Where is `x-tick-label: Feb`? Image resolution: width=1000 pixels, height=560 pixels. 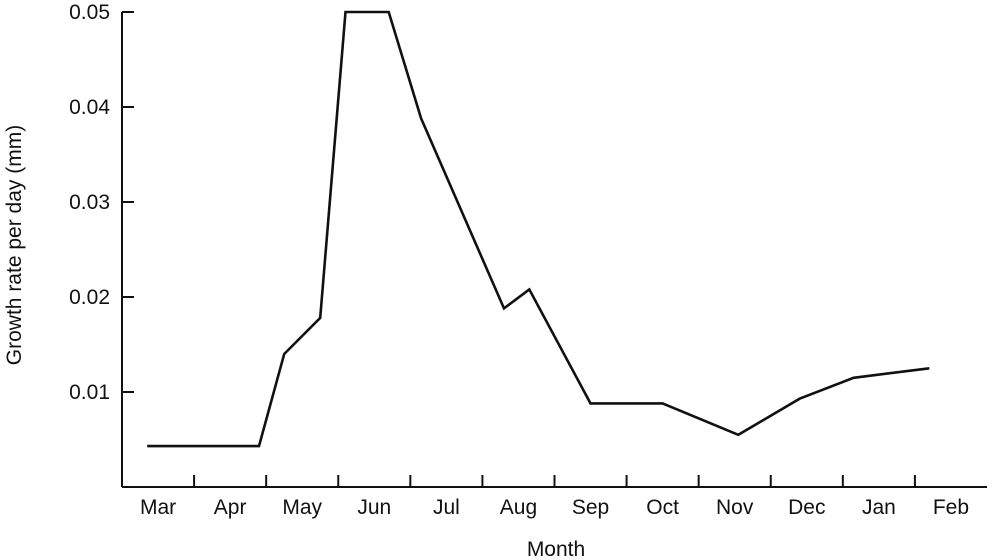 x-tick-label: Feb is located at coordinates (951, 507).